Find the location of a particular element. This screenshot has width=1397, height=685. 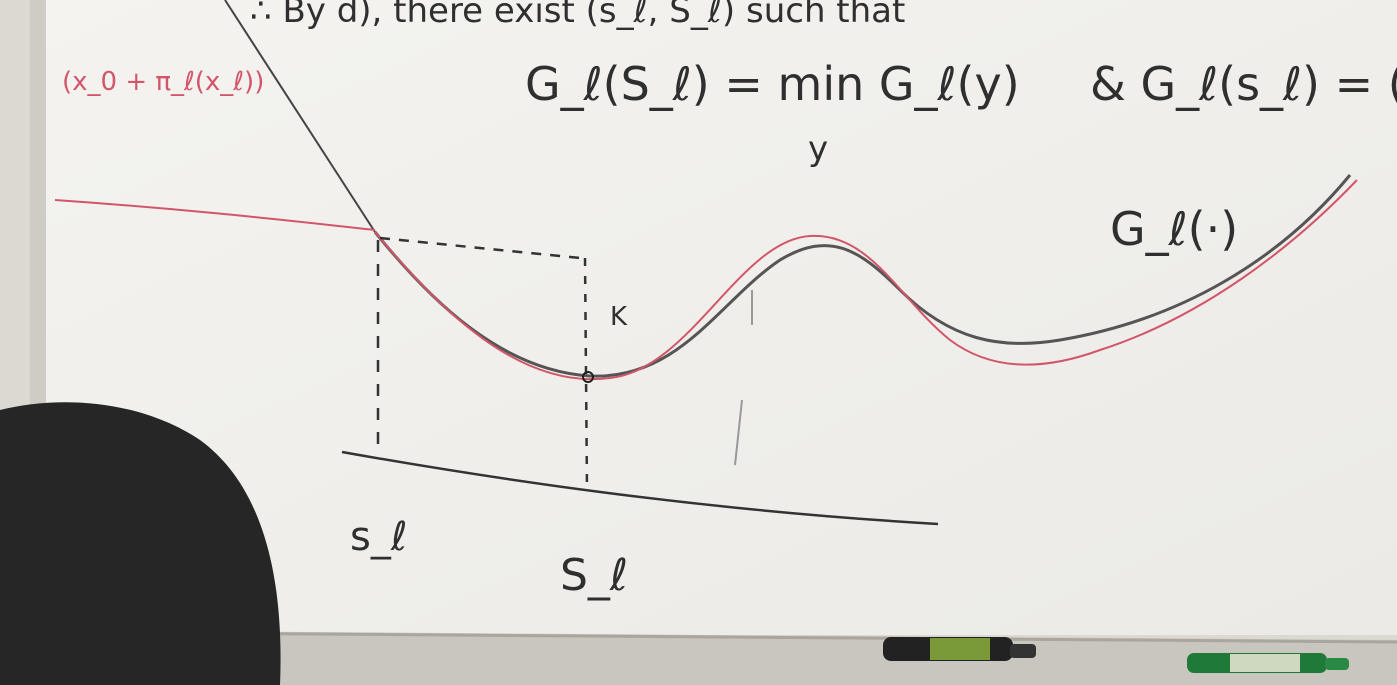

red-line is located at coordinates (215, 215).